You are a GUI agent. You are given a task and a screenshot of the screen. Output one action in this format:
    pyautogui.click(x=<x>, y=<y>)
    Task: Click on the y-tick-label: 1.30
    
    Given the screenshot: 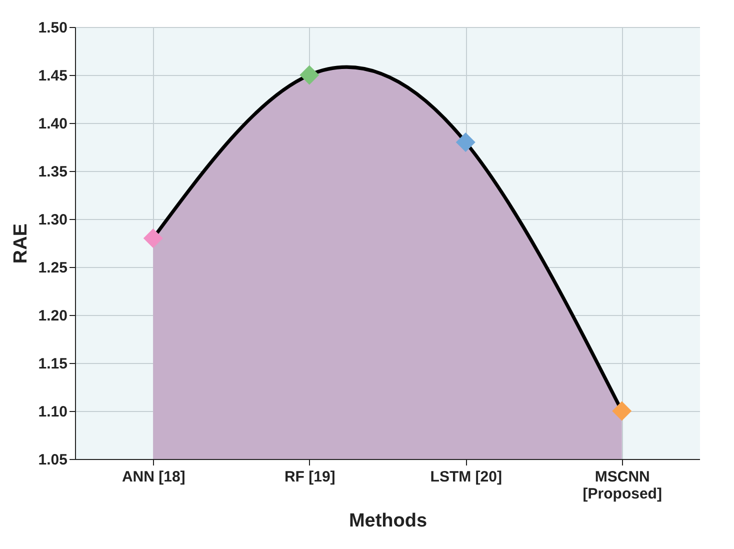 What is the action you would take?
    pyautogui.click(x=53, y=220)
    